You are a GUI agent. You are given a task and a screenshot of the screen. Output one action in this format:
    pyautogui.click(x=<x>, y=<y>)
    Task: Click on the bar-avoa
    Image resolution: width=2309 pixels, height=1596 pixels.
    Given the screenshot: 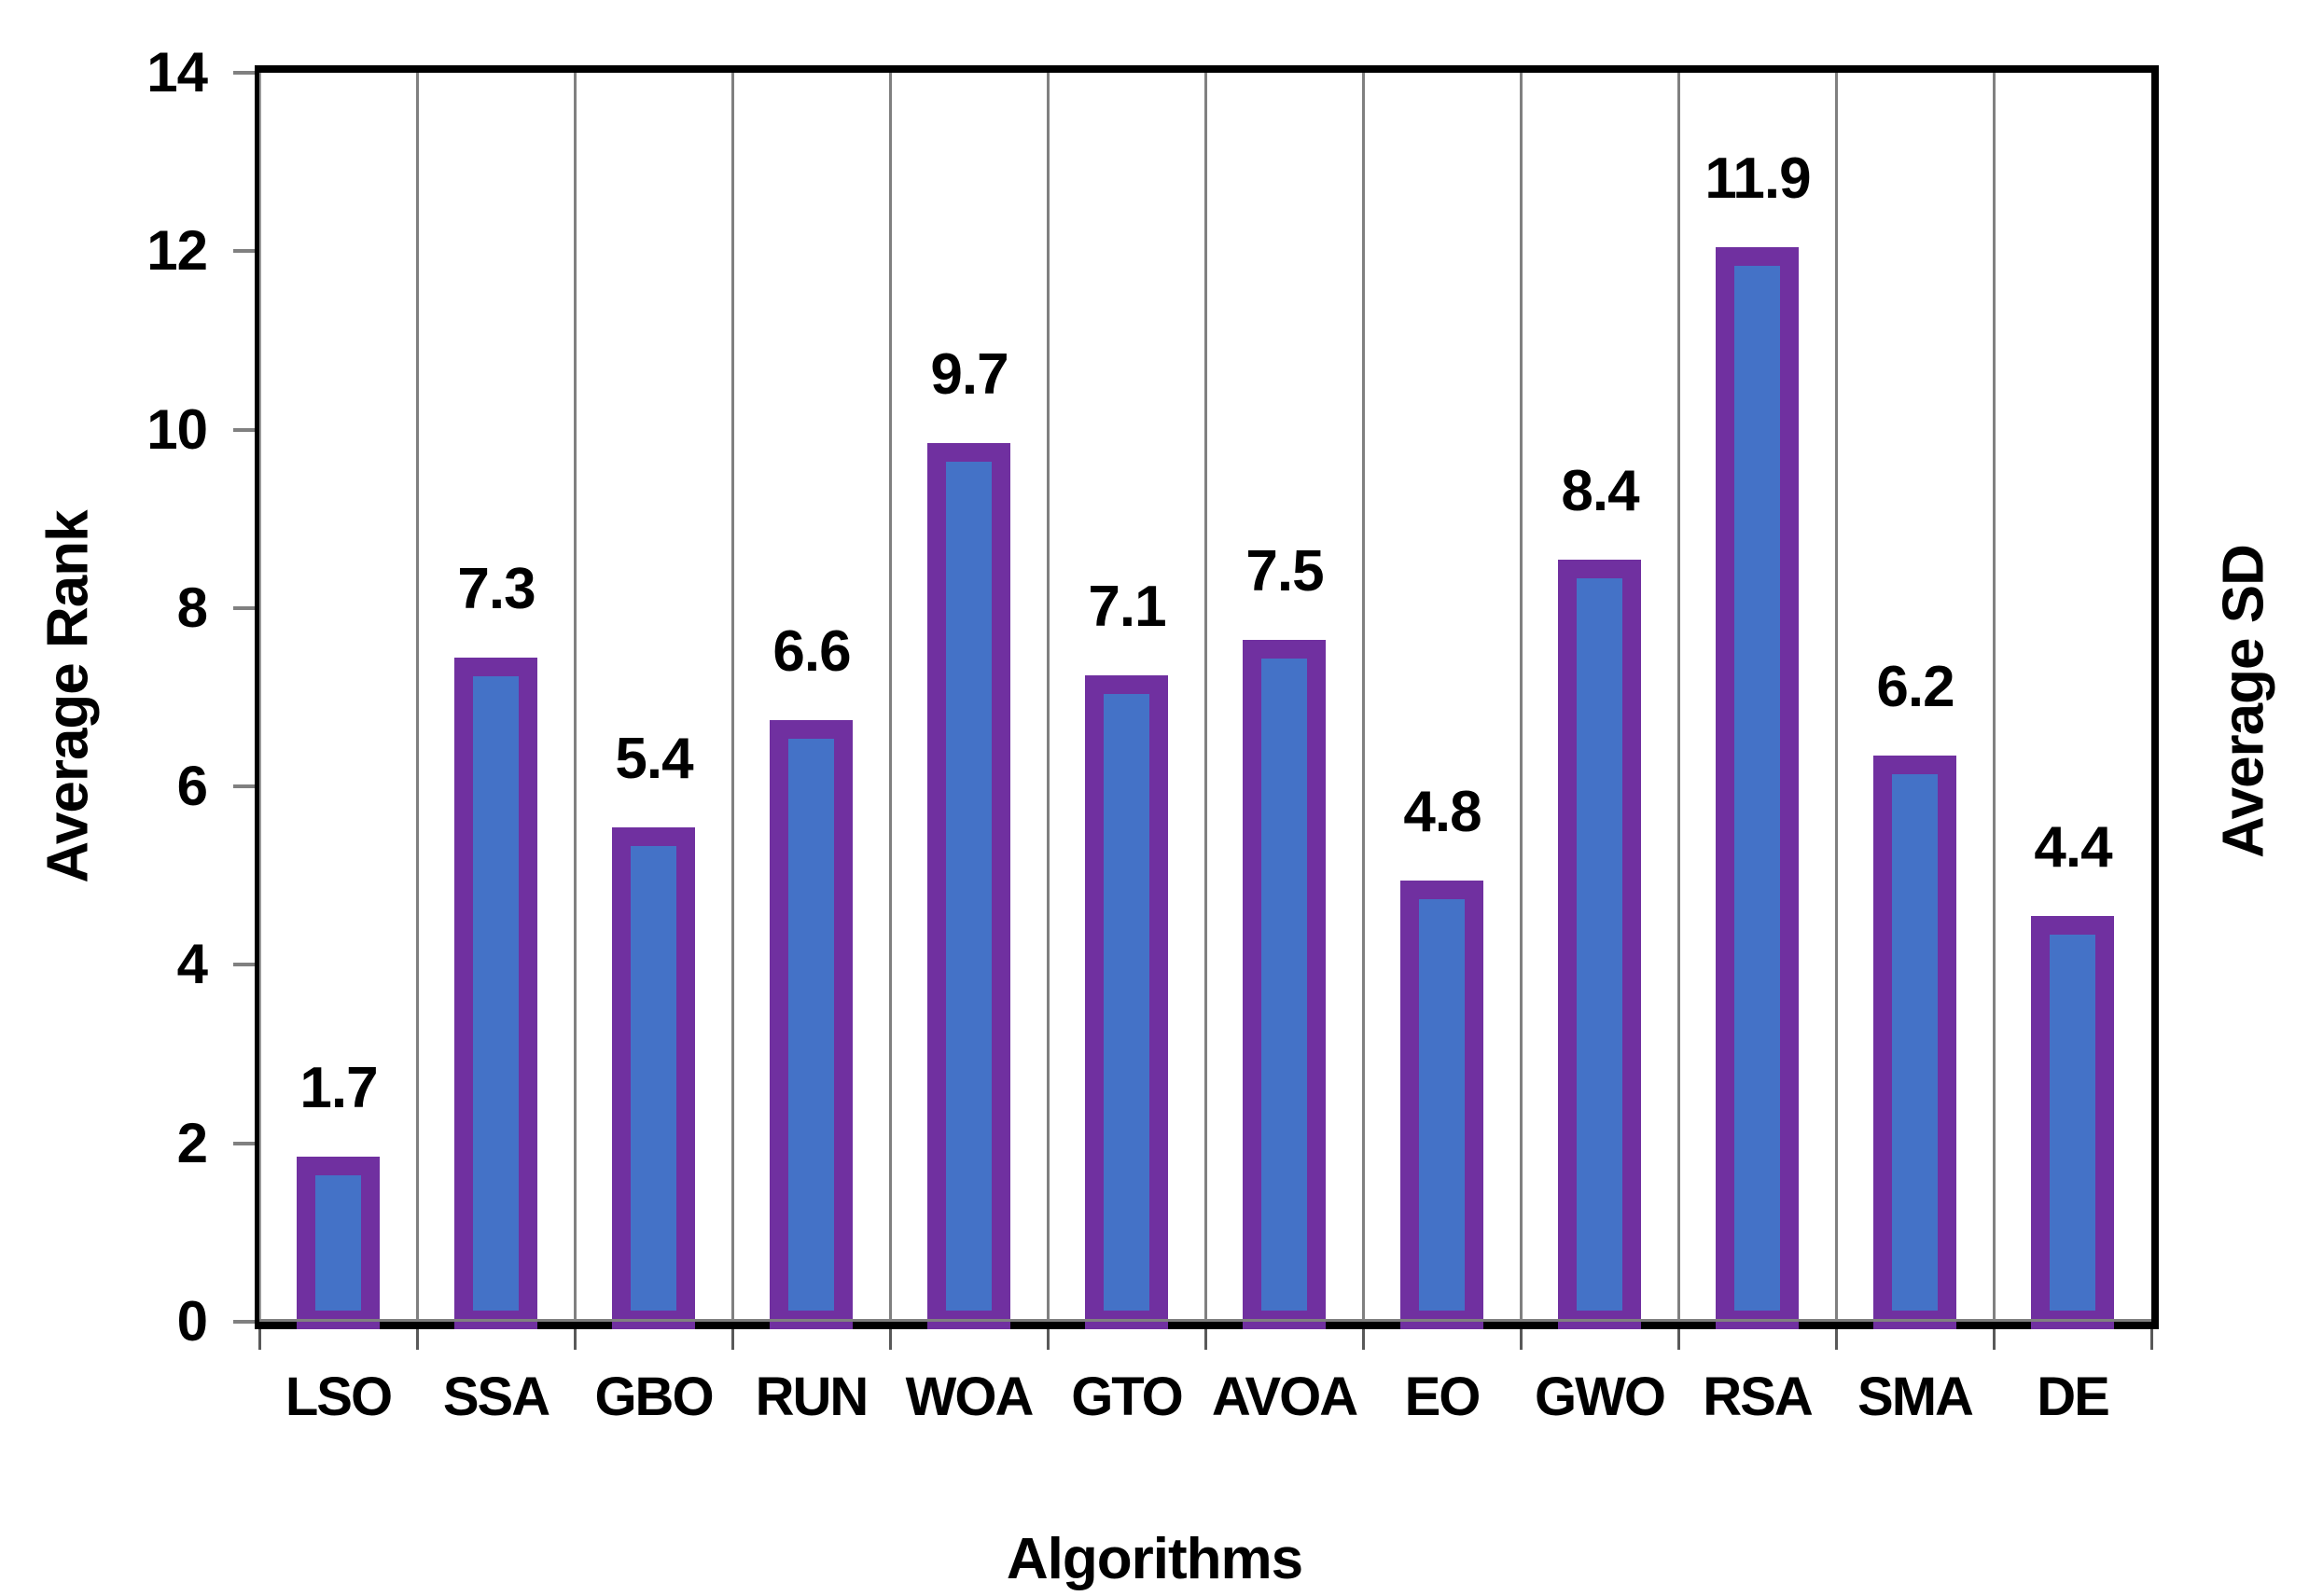 What is the action you would take?
    pyautogui.click(x=1284, y=984)
    